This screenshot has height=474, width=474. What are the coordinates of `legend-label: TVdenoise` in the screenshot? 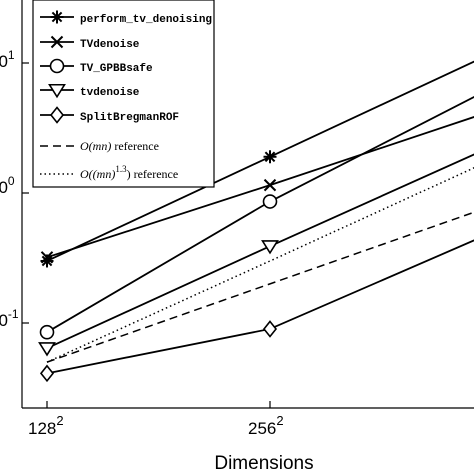 It's located at (110, 45).